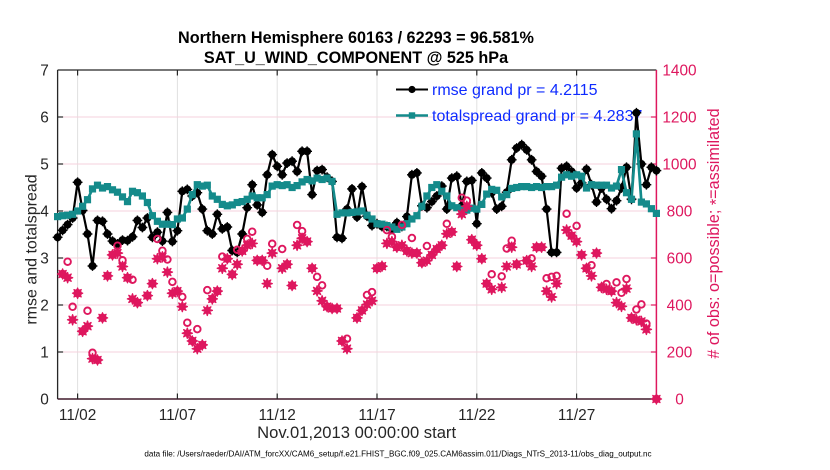  Describe the element at coordinates (476, 415) in the screenshot. I see `svg-text: 11/22` at that location.